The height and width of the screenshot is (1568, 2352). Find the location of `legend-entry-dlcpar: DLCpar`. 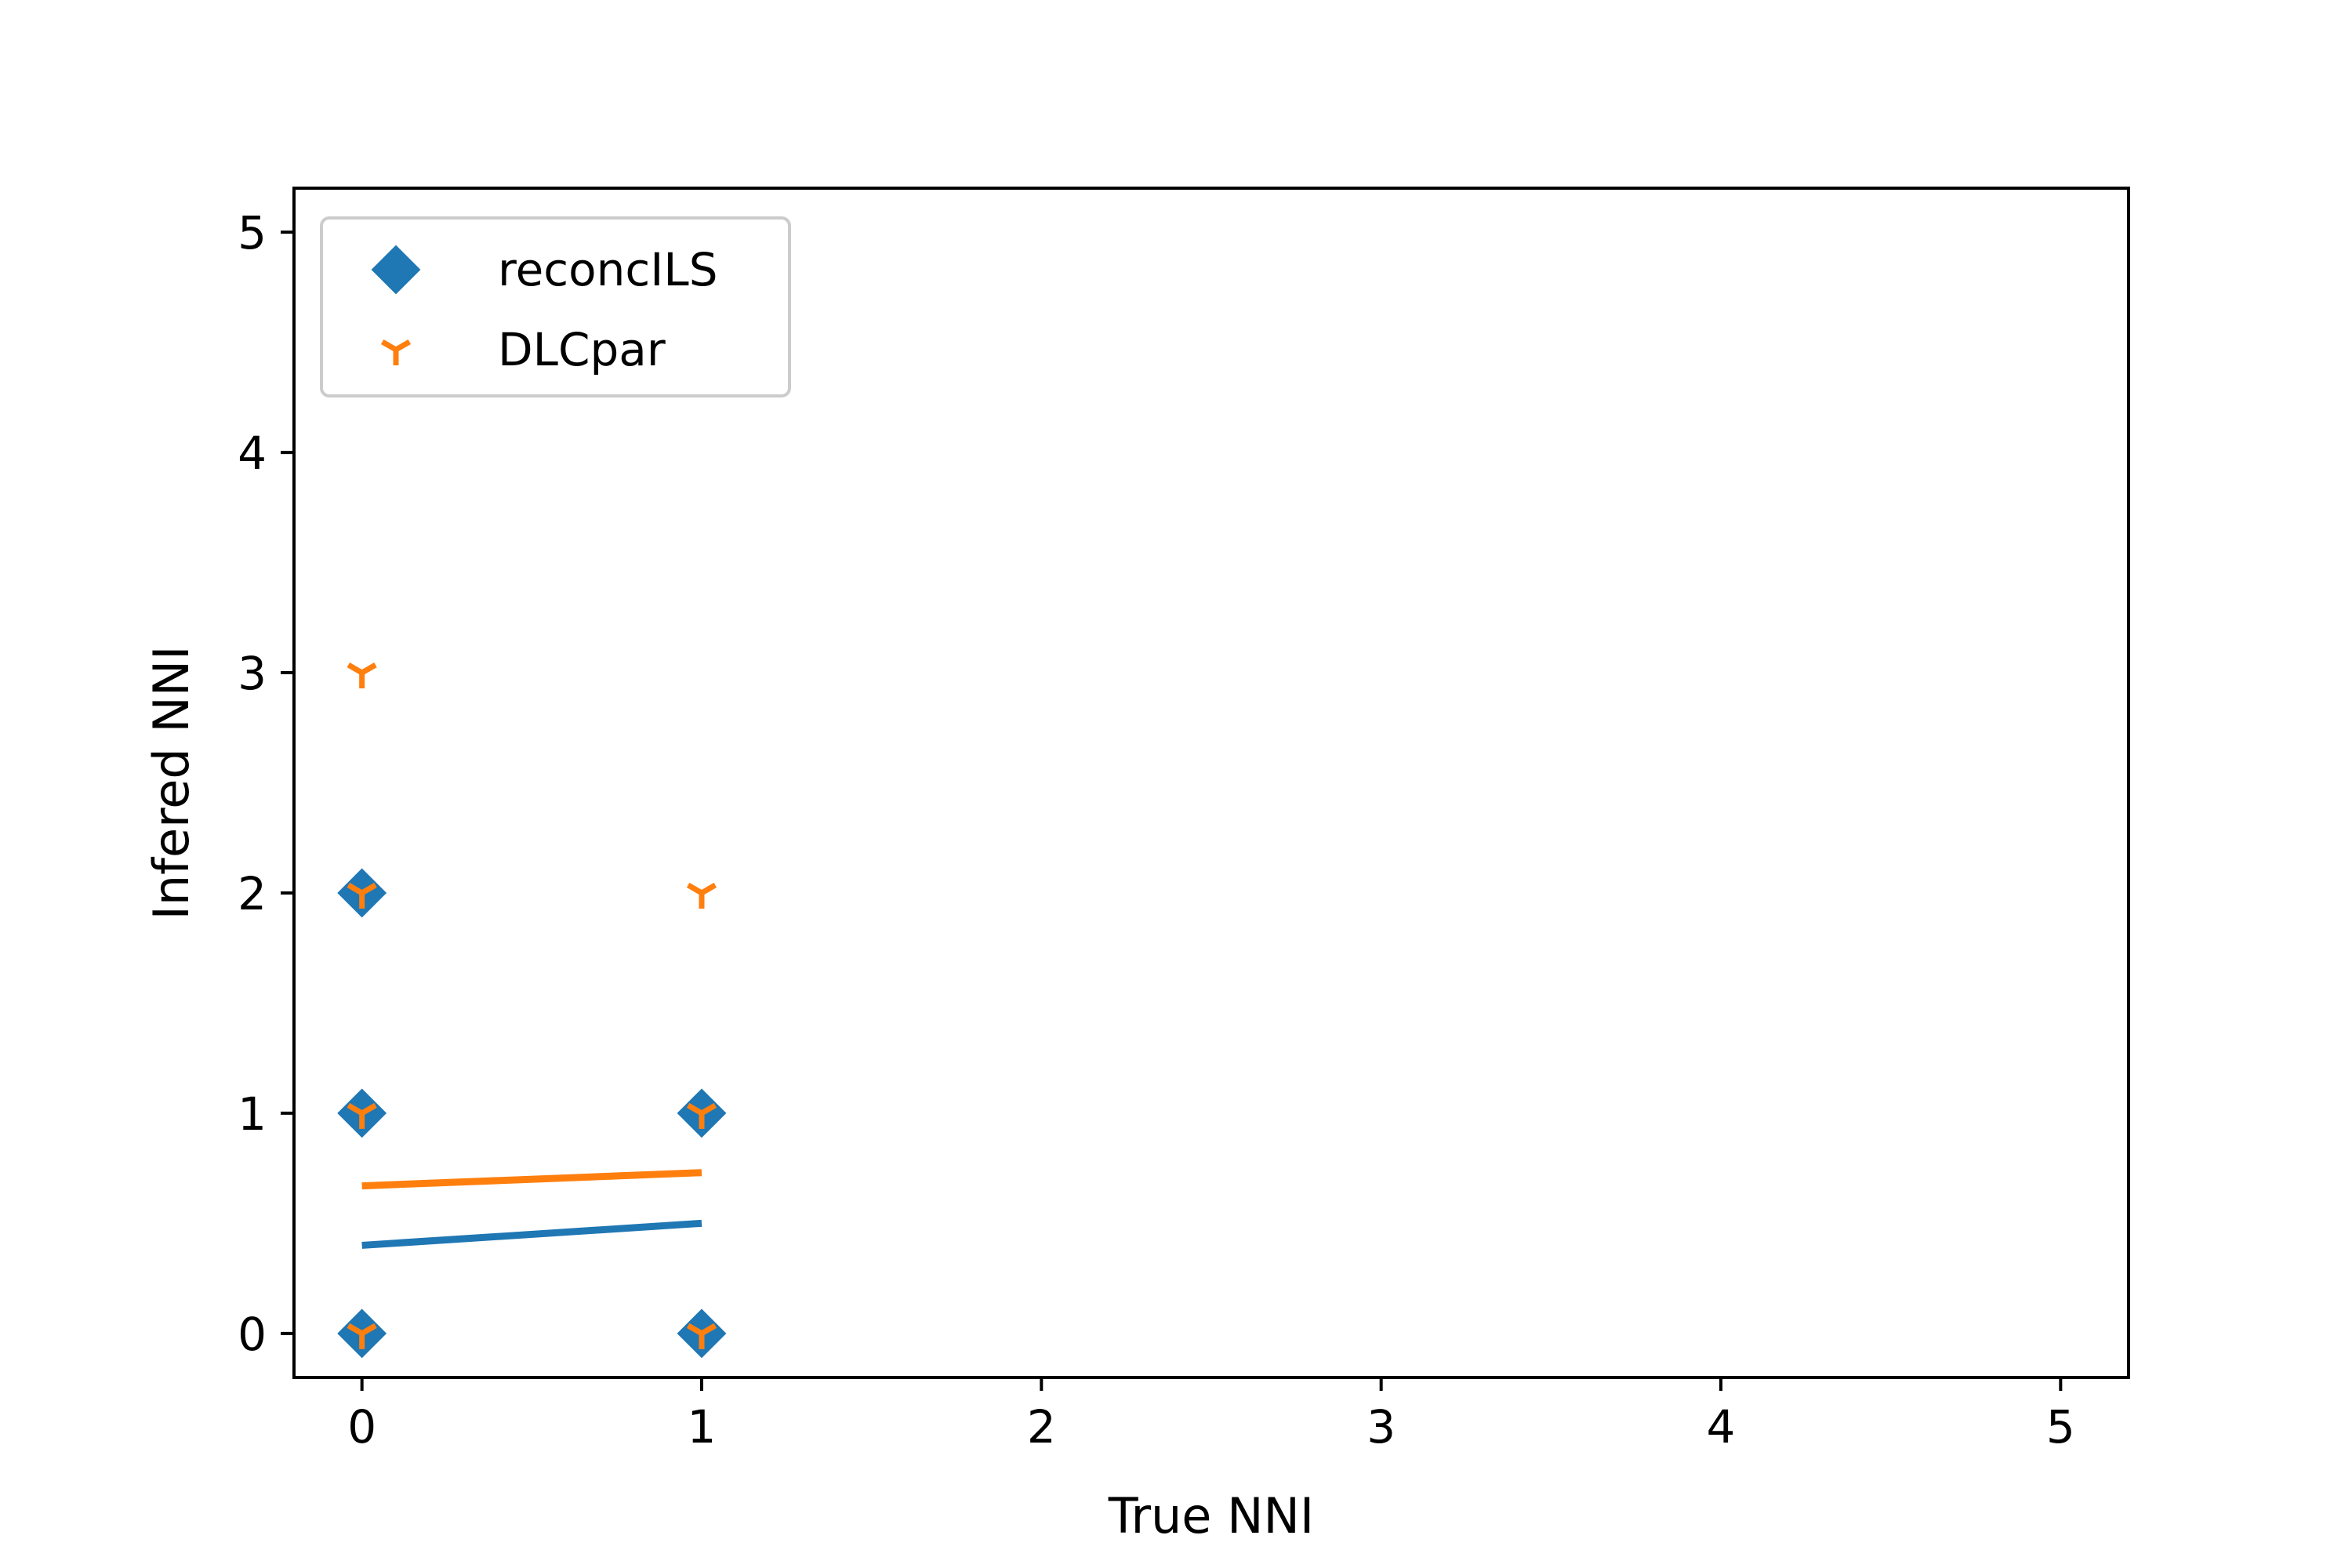

legend-entry-dlcpar: DLCpar is located at coordinates (523, 349).